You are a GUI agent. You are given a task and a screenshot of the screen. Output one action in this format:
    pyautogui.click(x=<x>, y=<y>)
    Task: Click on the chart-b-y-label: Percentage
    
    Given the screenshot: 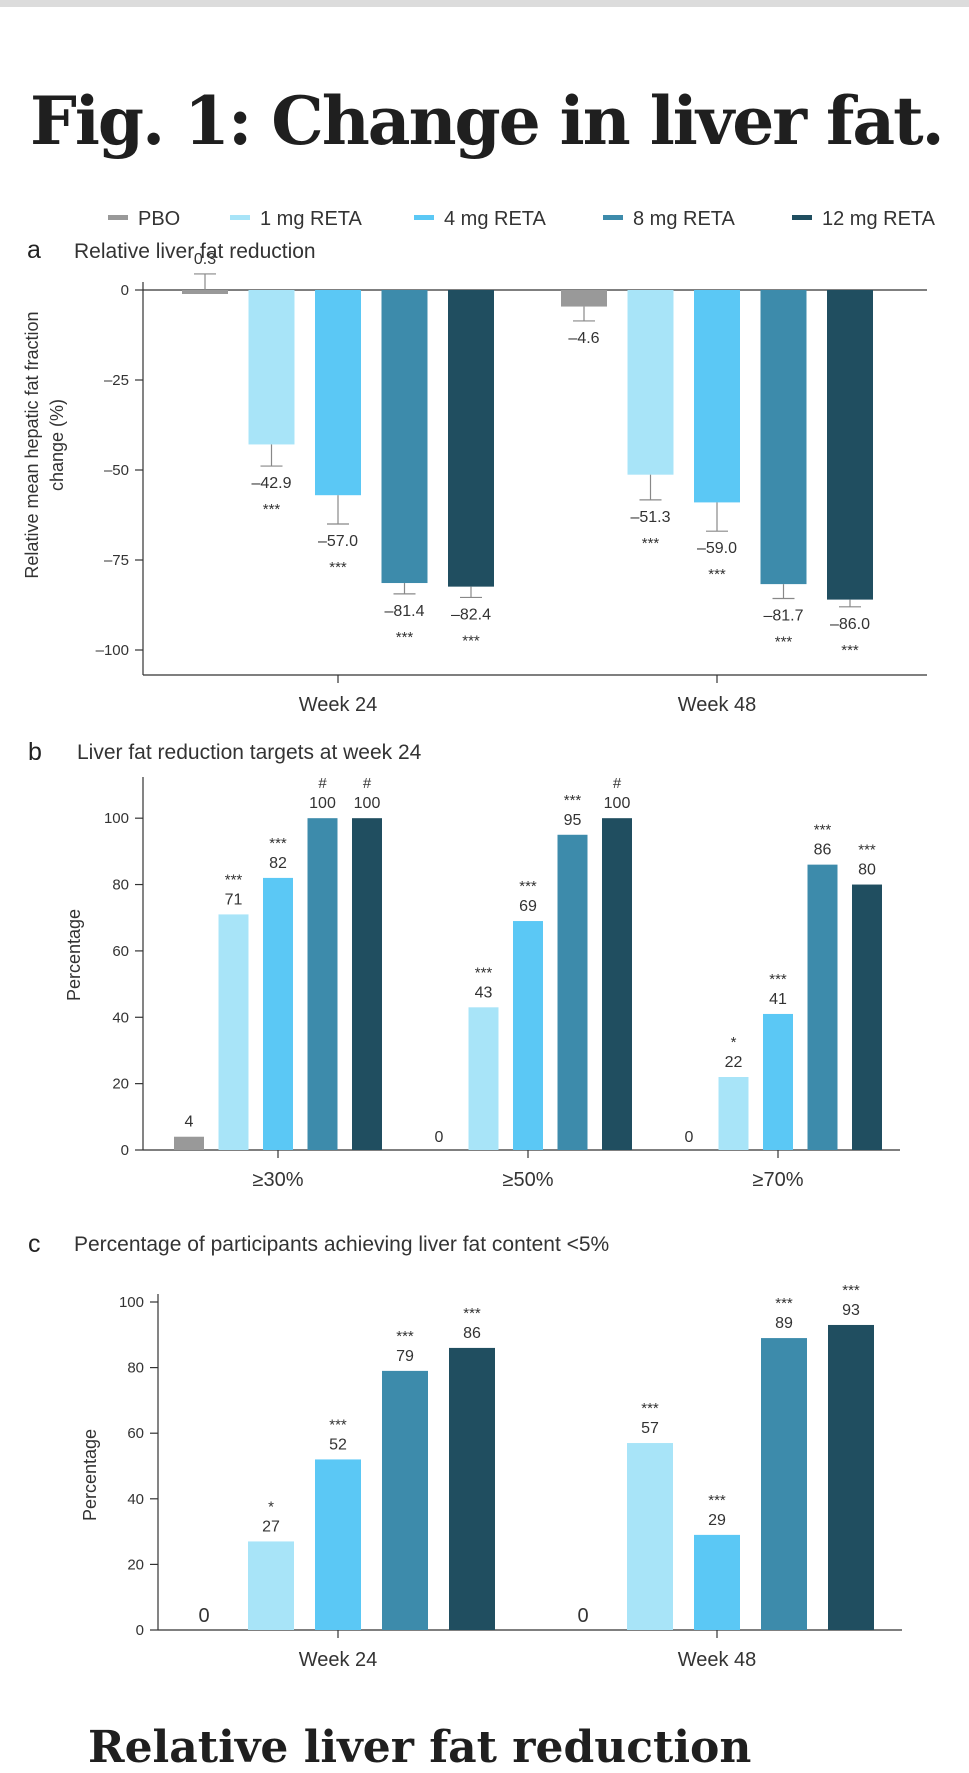 What is the action you would take?
    pyautogui.click(x=74, y=955)
    